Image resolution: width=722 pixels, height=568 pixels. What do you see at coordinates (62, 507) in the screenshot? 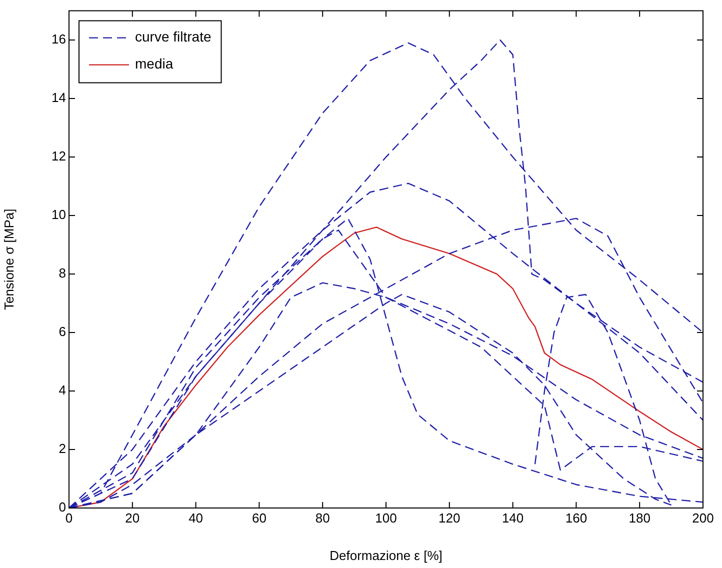
I see `y-tick-label: 0` at bounding box center [62, 507].